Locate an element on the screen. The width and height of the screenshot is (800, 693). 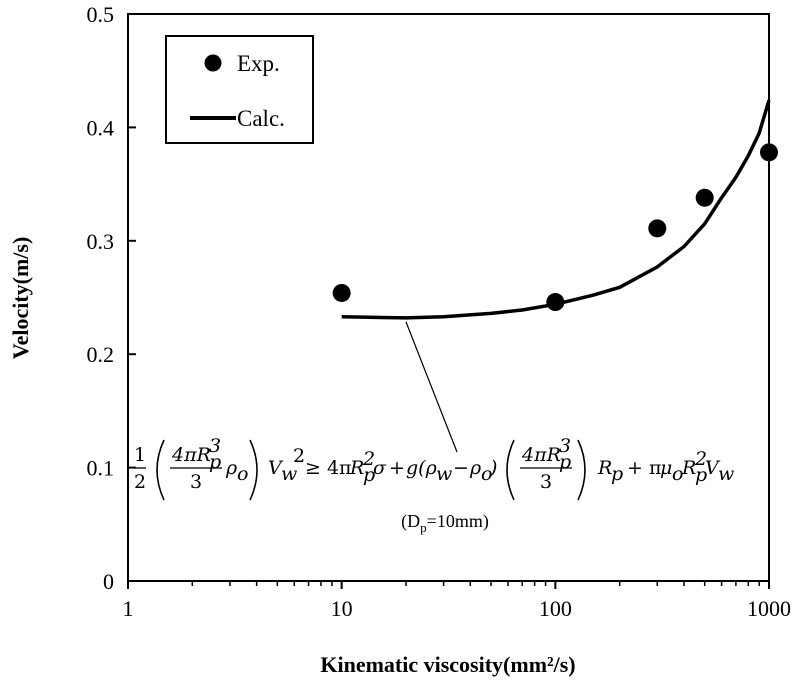
svg-text: 1 is located at coordinates (140, 455).